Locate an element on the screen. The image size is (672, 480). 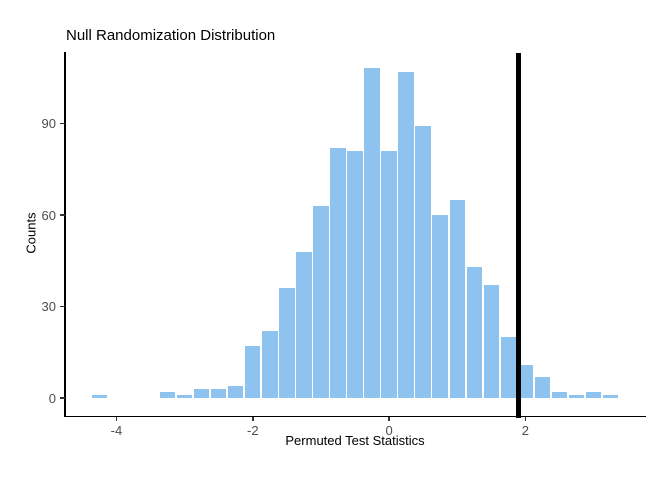
observed-statistic-line is located at coordinates (519, 235).